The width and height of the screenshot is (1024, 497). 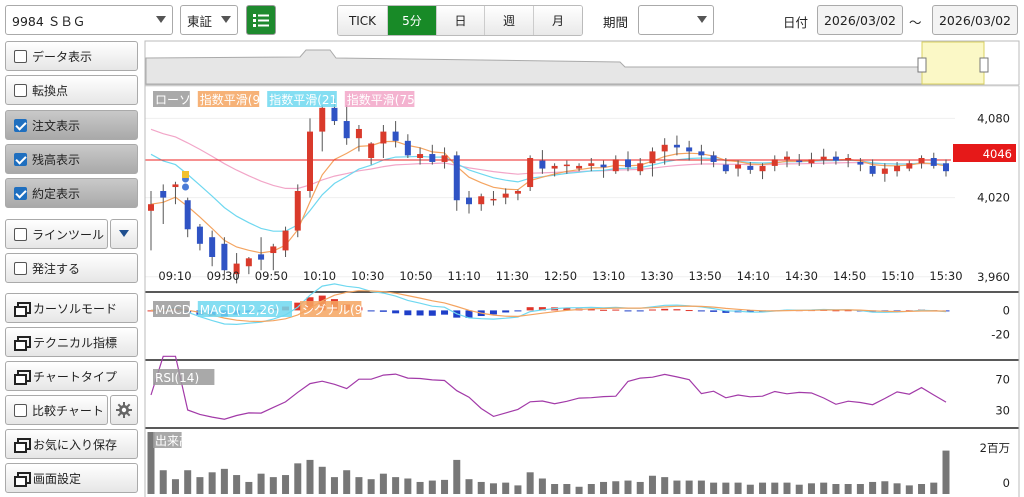 I want to click on volume-bars, so click(x=548, y=463).